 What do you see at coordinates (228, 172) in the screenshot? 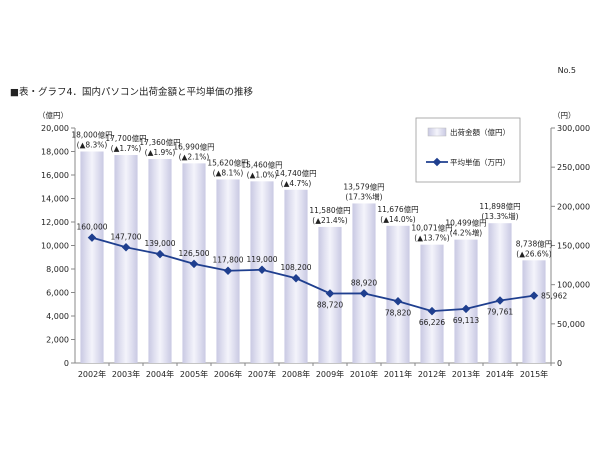
I see `bar-change-label: (▲8.1%)` at bounding box center [228, 172].